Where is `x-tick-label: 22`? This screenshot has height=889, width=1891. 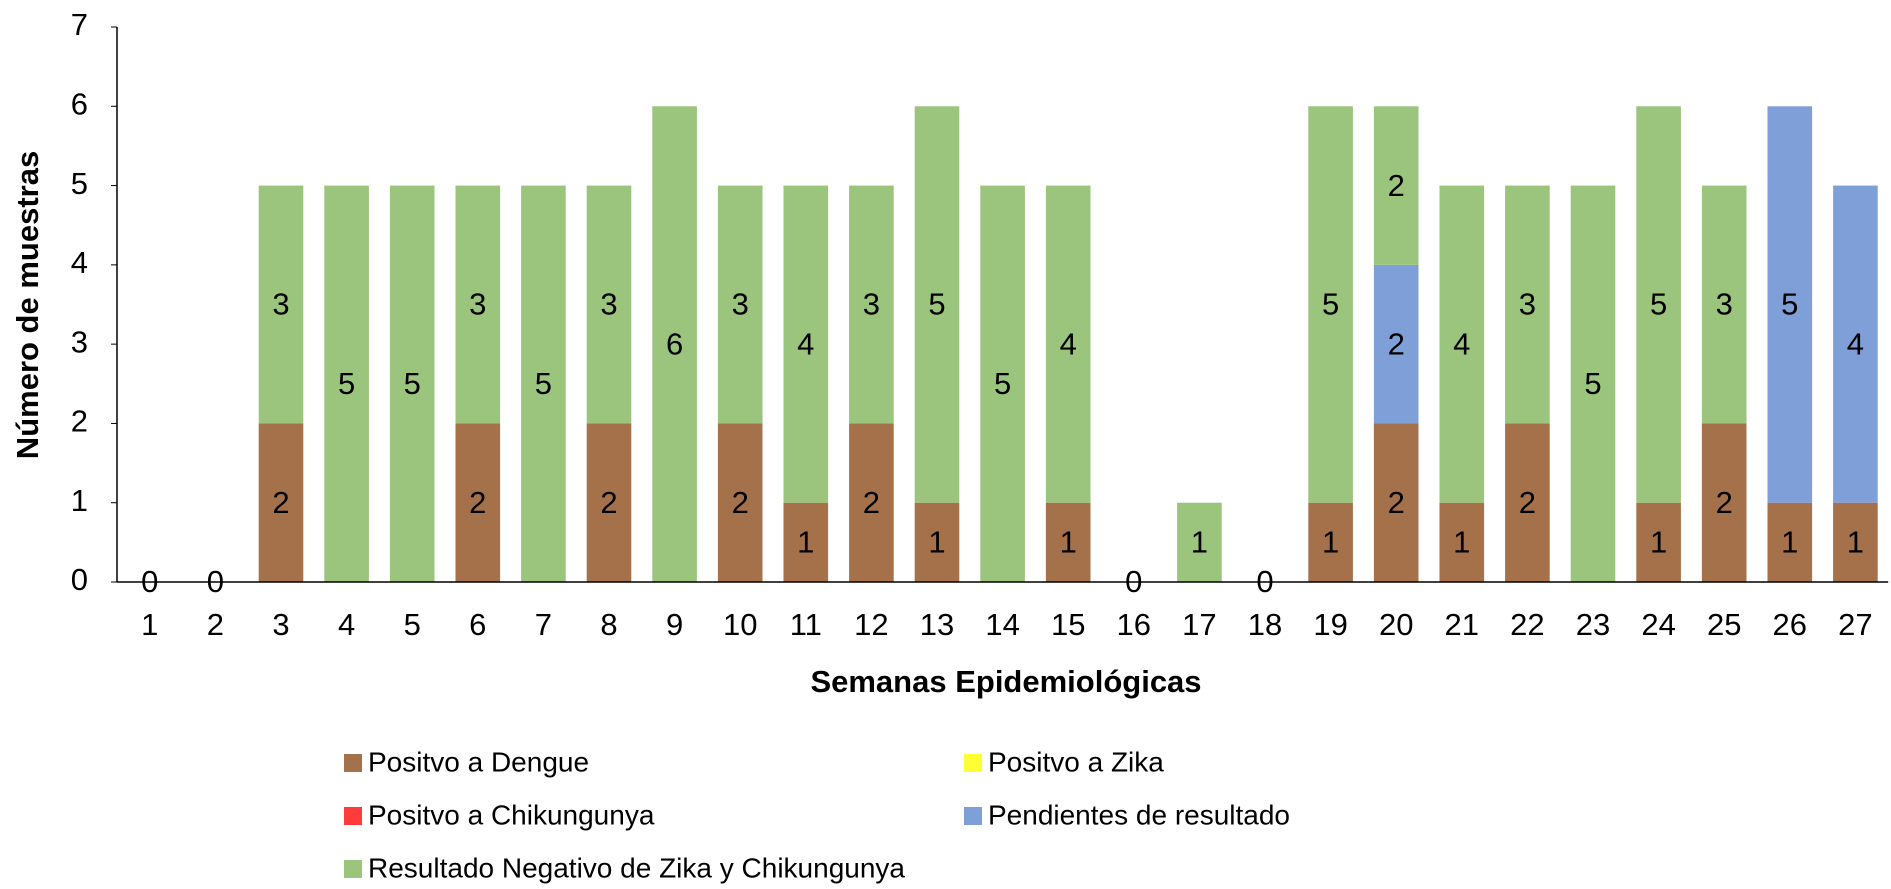 x-tick-label: 22 is located at coordinates (1527, 624).